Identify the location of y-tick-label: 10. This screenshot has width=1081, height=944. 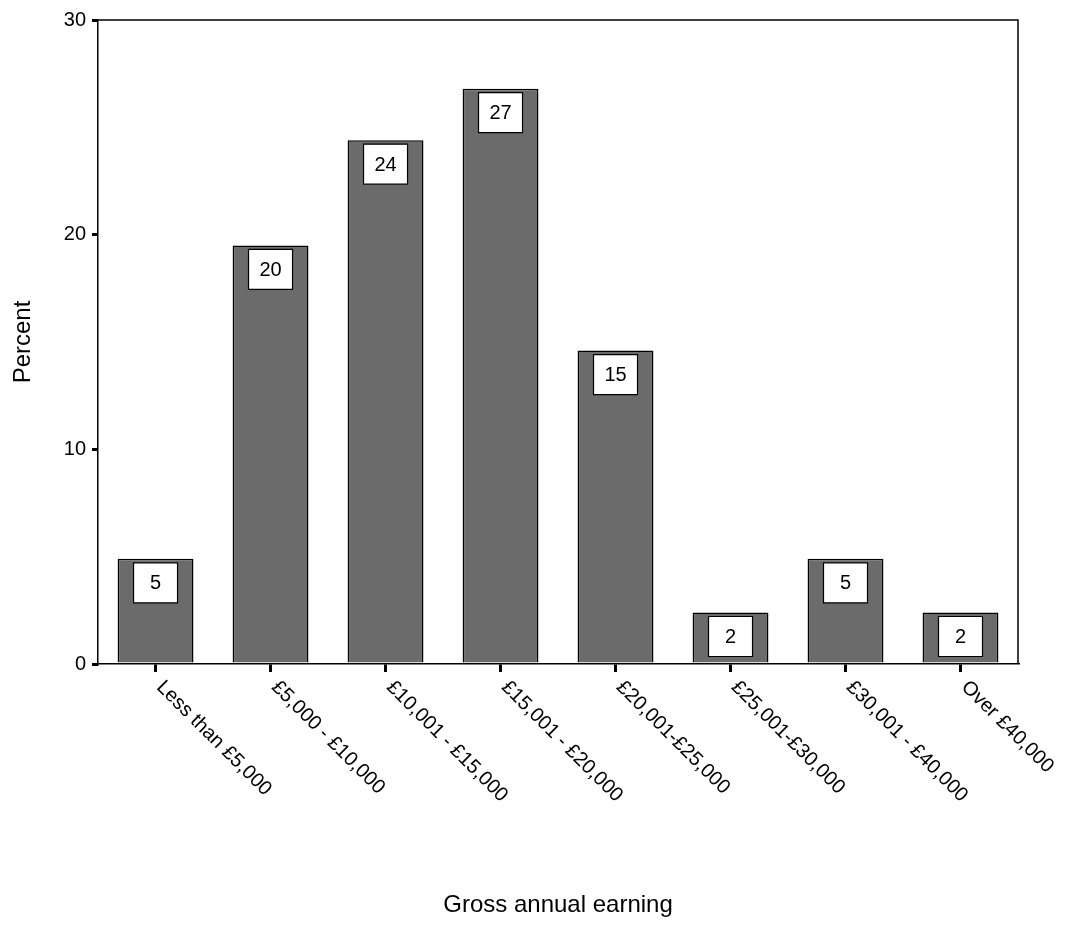
(75, 447).